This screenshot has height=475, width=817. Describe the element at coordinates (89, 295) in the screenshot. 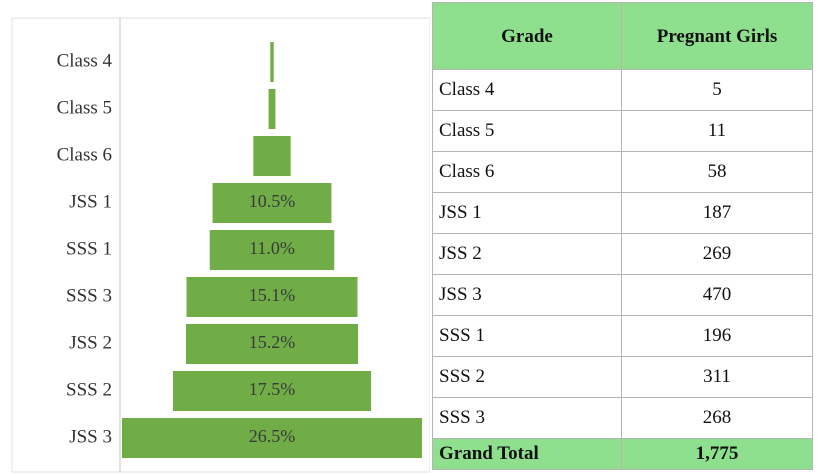

I see `category-label: SSS 3` at that location.